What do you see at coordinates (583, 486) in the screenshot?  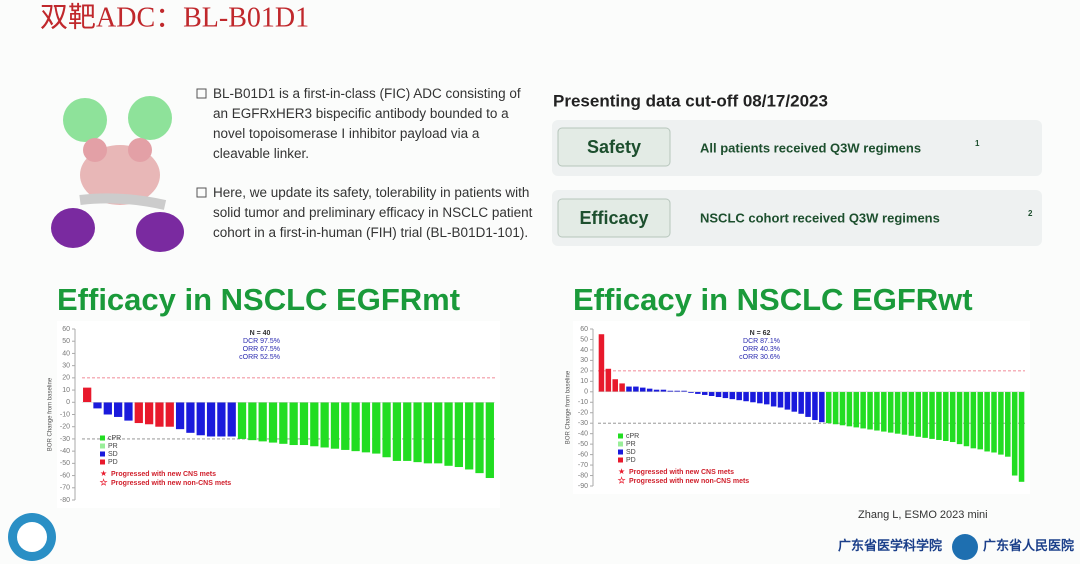 I see `y-tick-label: -90` at bounding box center [583, 486].